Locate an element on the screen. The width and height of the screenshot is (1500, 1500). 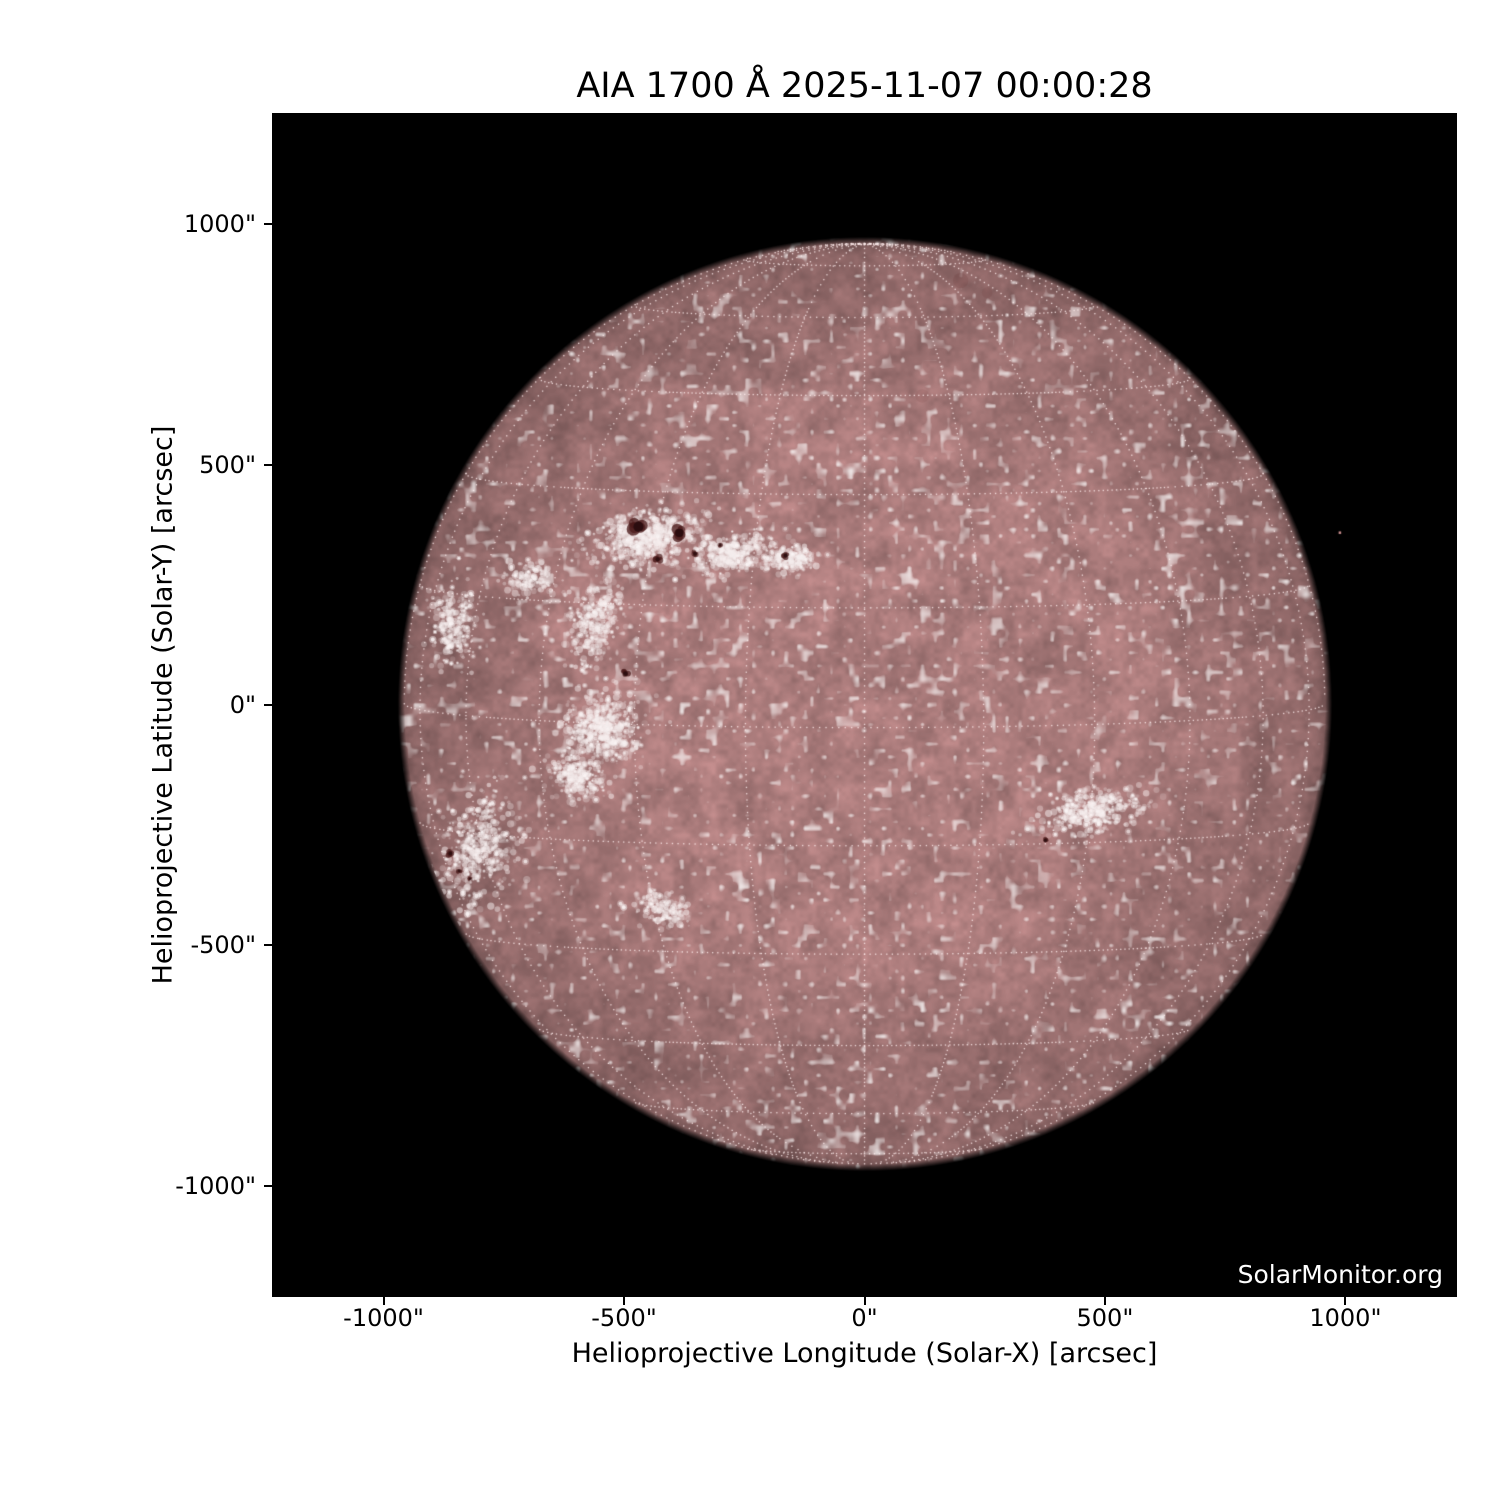
x-tick-label: -500" is located at coordinates (624, 1318).